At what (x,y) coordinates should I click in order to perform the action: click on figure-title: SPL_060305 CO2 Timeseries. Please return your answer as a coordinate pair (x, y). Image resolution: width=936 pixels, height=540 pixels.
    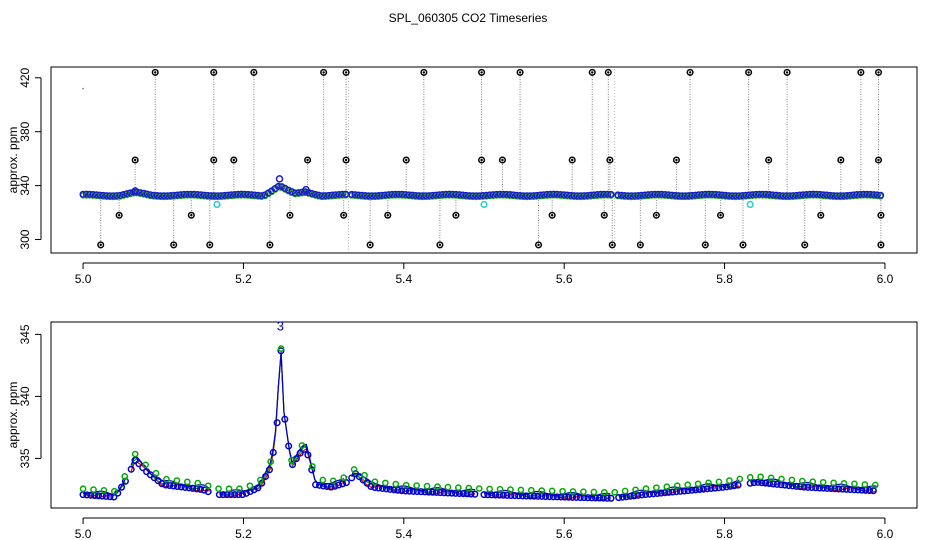
    Looking at the image, I should click on (468, 18).